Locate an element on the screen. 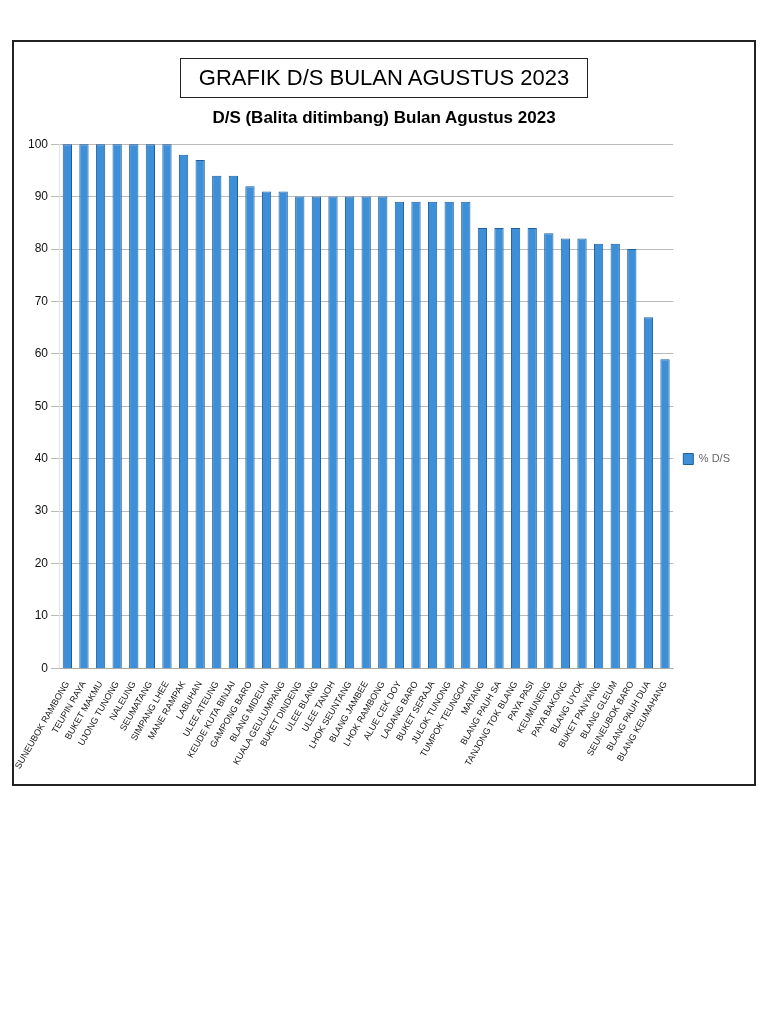 The width and height of the screenshot is (768, 1024). y-tick-label: 70 is located at coordinates (41, 300).